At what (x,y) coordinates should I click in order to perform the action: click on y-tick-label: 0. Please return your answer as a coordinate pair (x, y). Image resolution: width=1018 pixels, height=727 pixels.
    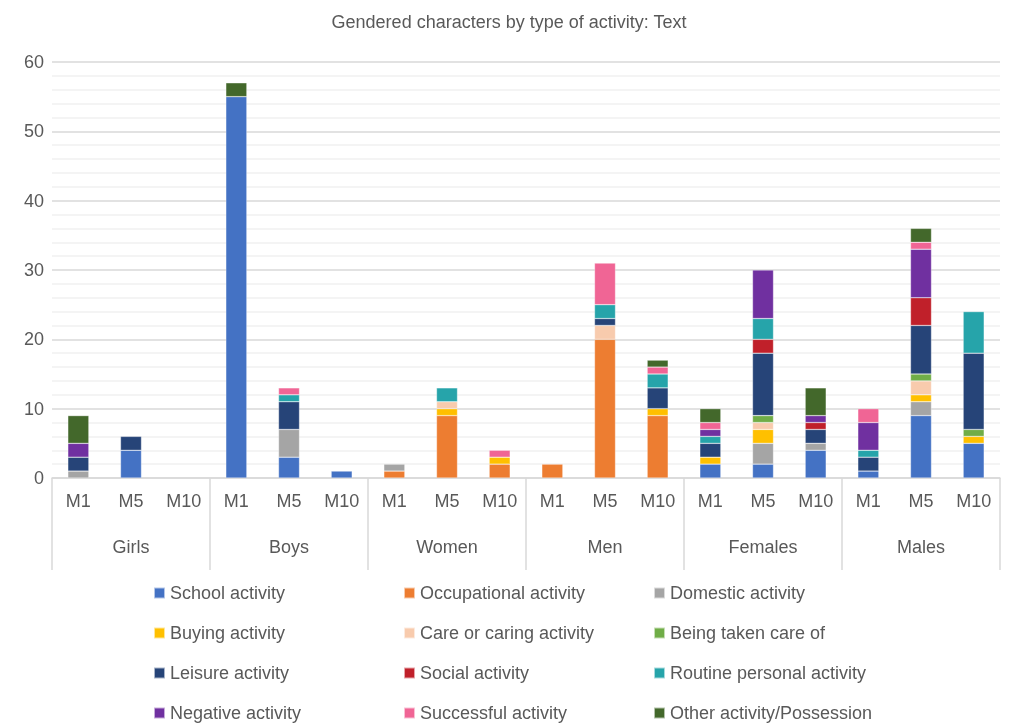
    Looking at the image, I should click on (38, 478).